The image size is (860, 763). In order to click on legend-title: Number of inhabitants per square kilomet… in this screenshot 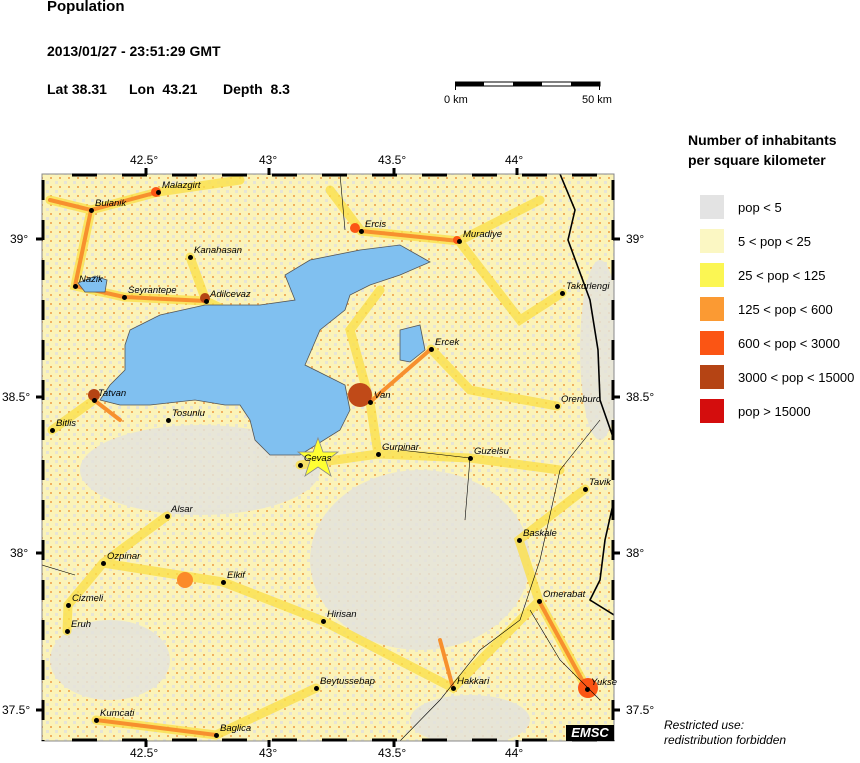, I will do `click(762, 150)`.